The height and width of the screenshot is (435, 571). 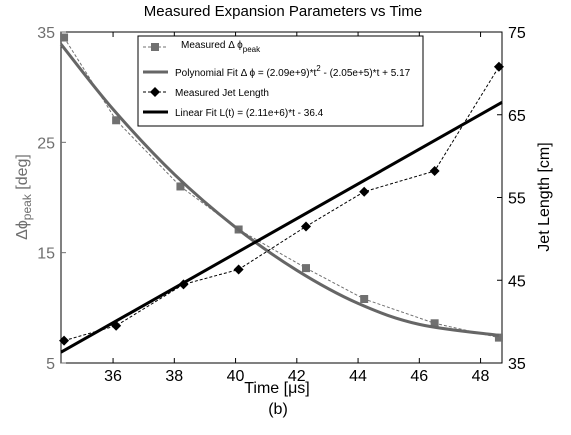 What do you see at coordinates (544, 196) in the screenshot?
I see `right-y-axis-label: Jet Length [cm]` at bounding box center [544, 196].